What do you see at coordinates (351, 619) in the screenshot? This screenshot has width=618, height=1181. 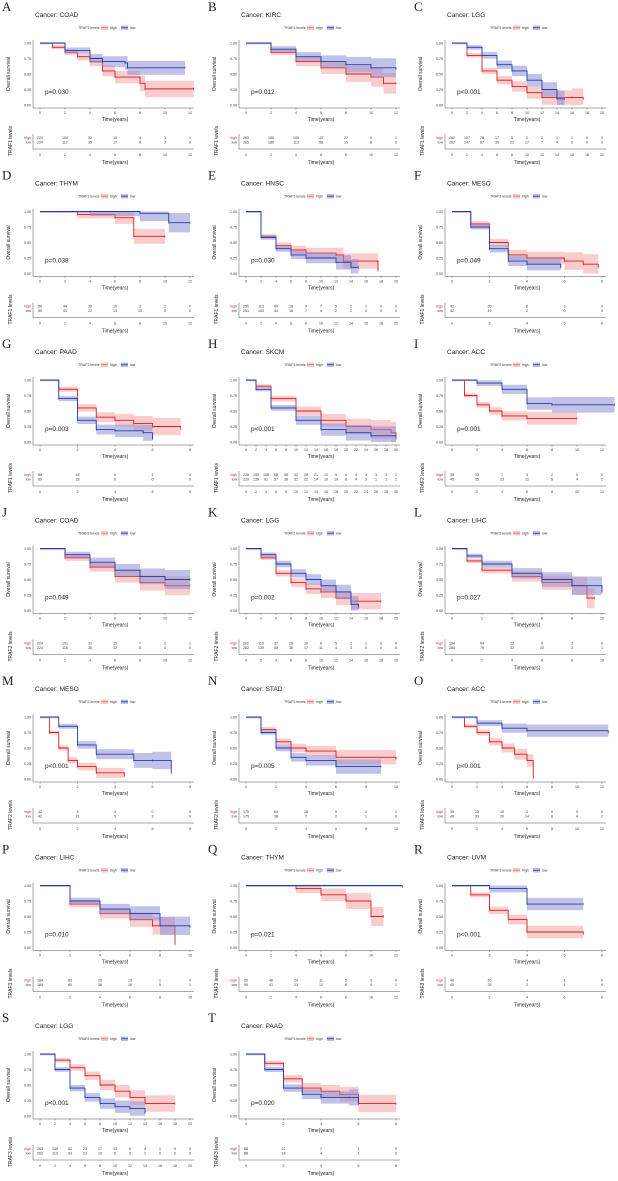 I see `x-tick-label: 14` at bounding box center [351, 619].